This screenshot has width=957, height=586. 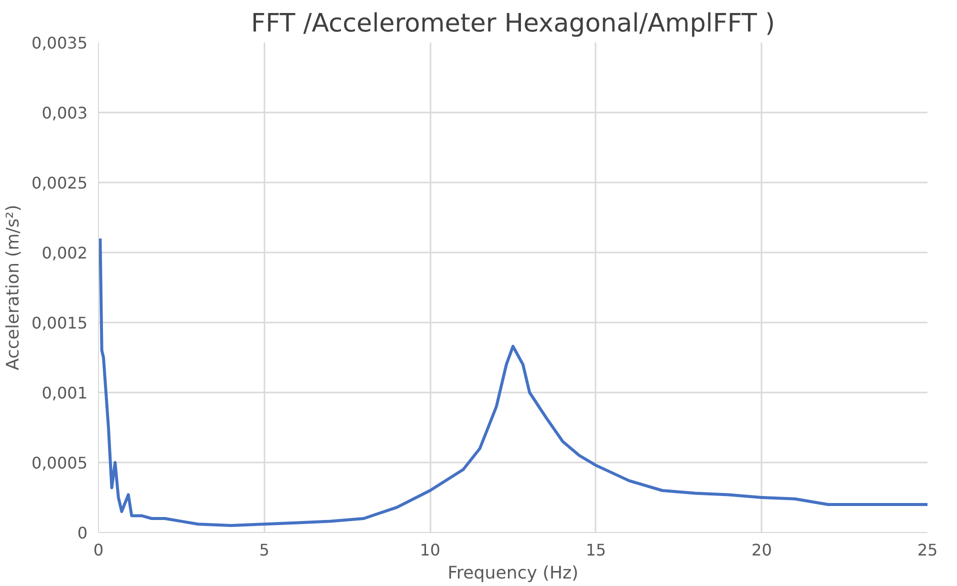 What do you see at coordinates (513, 23) in the screenshot?
I see `chart-title: FFT /Accelerometer Hexagonal/AmplFFT )` at bounding box center [513, 23].